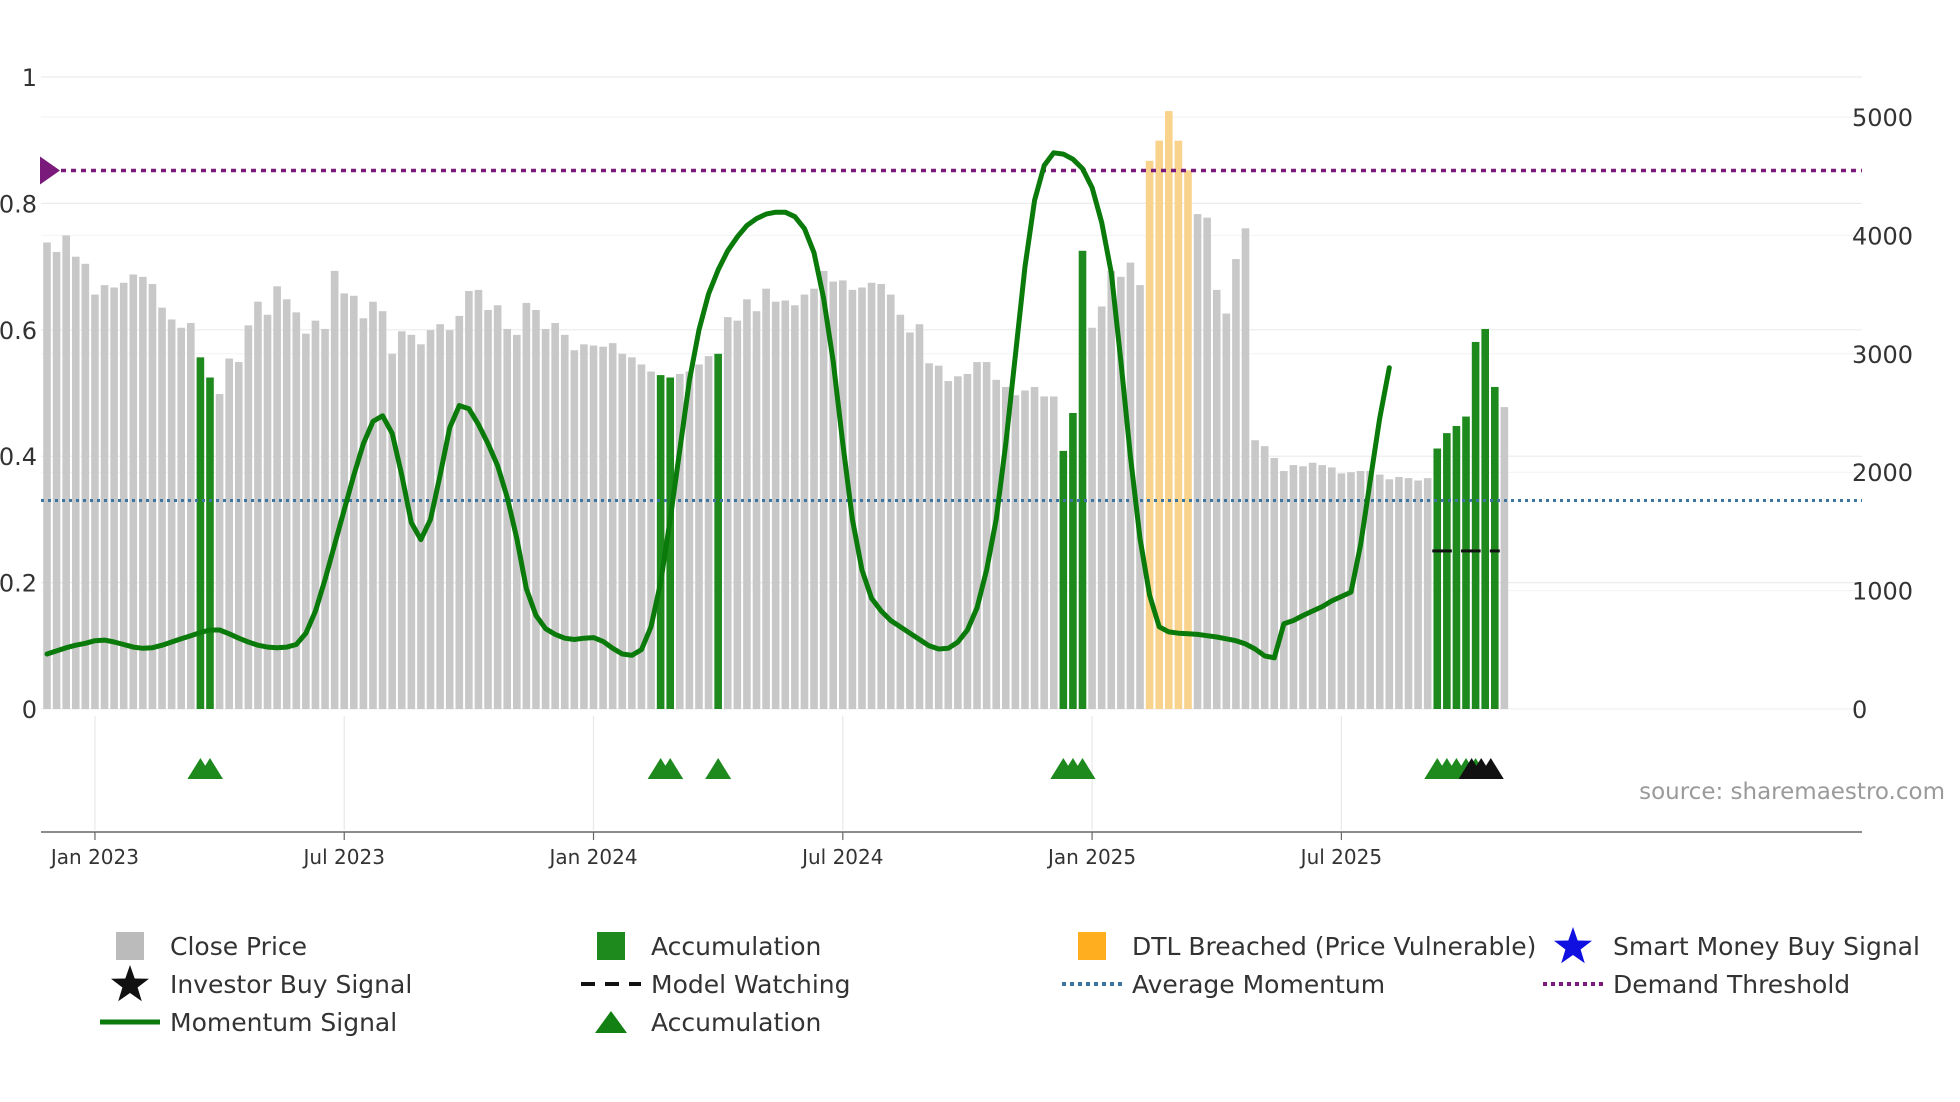 This screenshot has width=1960, height=1102. Describe the element at coordinates (18, 204) in the screenshot. I see `left-tick-label: 0.8` at that location.